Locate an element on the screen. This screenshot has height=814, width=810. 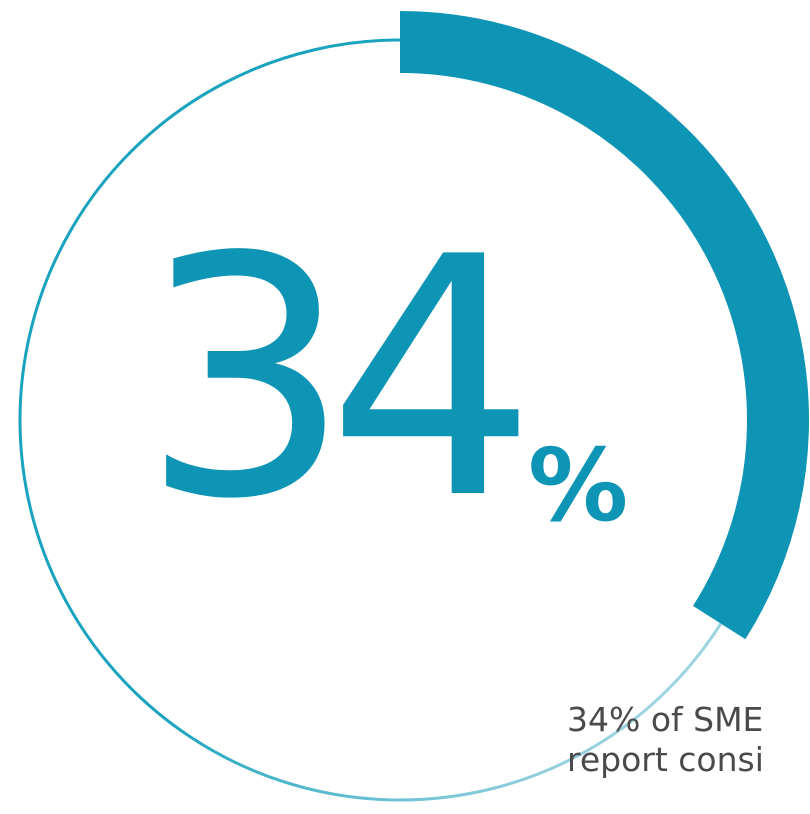
caption: 34% of SME report consi is located at coordinates (665, 740).